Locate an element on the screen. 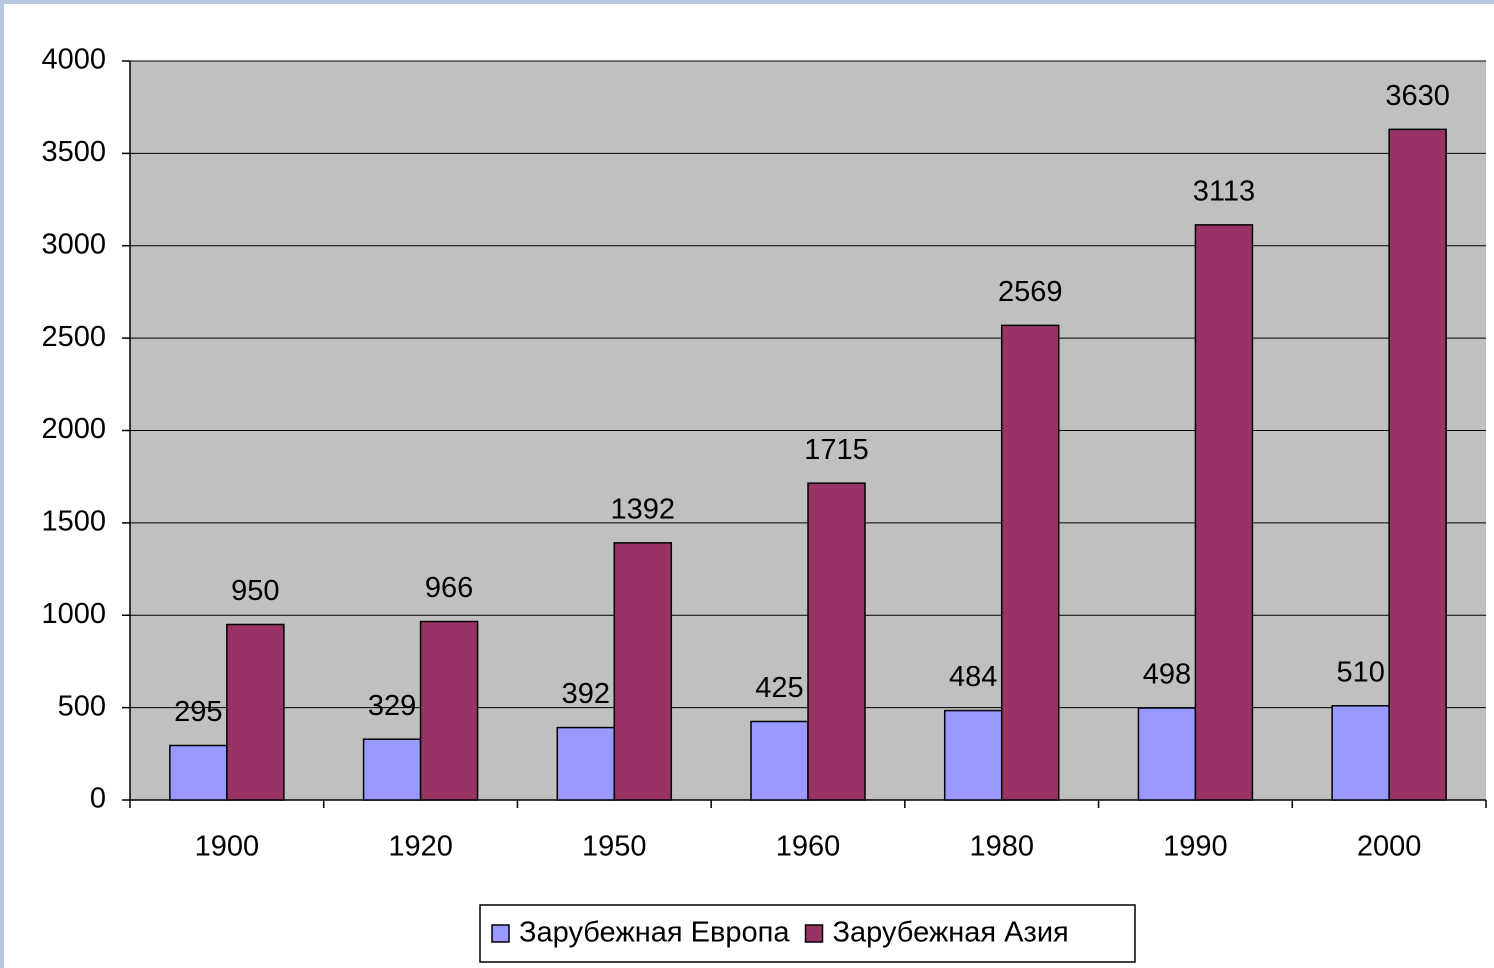  data-label: 329 is located at coordinates (392, 706).